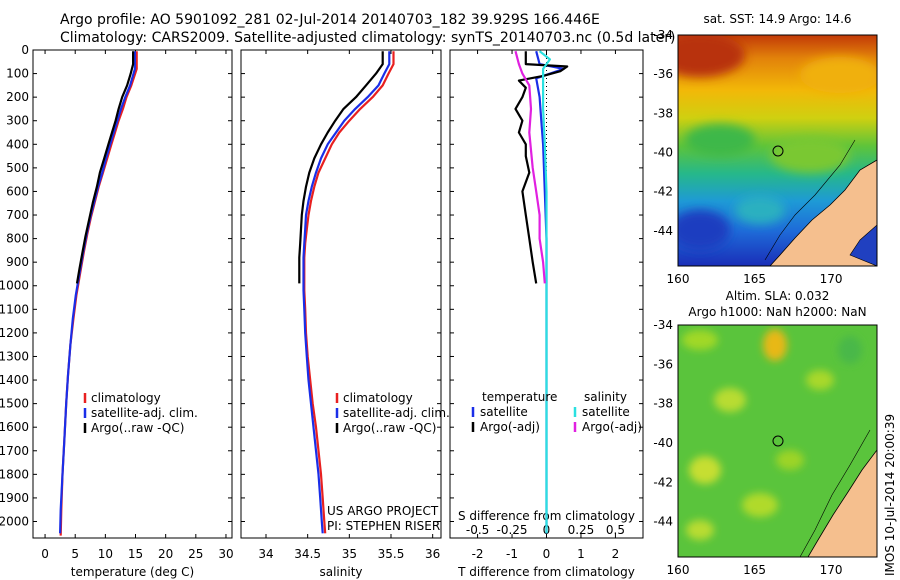  Describe the element at coordinates (17, 191) in the screenshot. I see `y-tick-label: 600` at that location.